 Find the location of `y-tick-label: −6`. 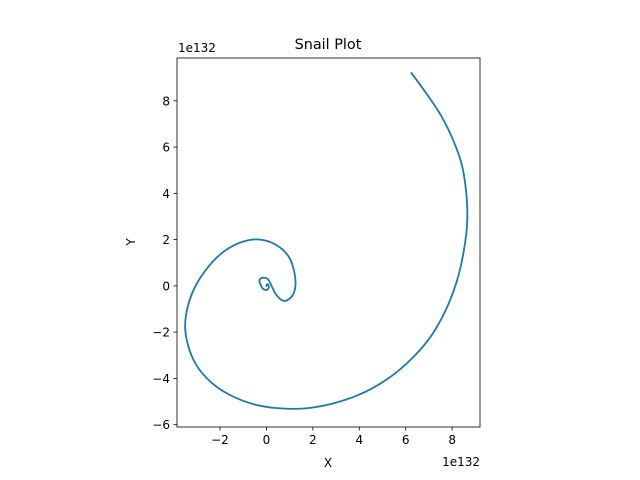

y-tick-label: −6 is located at coordinates (161, 425).